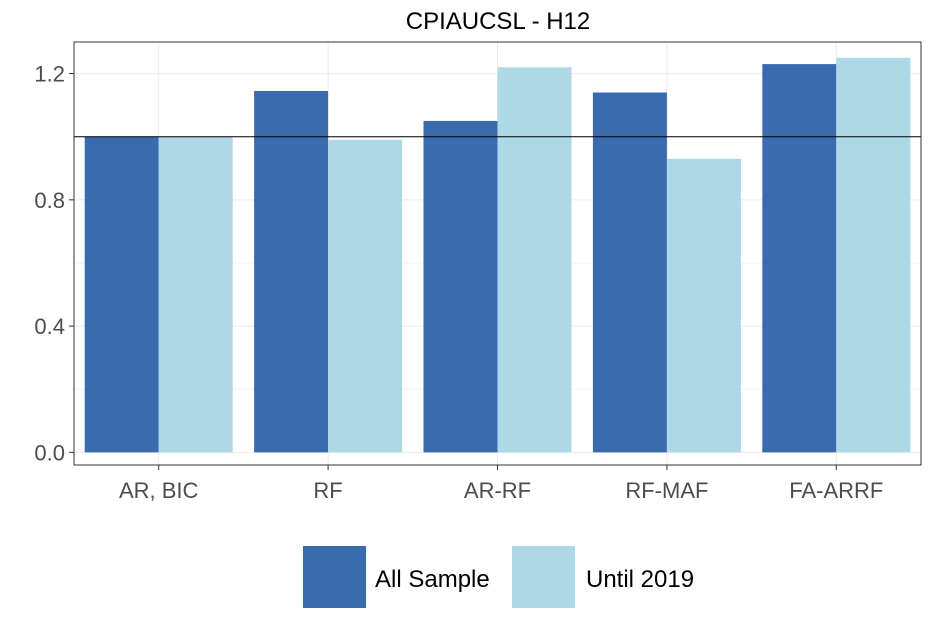 The width and height of the screenshot is (936, 626). I want to click on y-tick-label: 0.8, so click(49, 200).